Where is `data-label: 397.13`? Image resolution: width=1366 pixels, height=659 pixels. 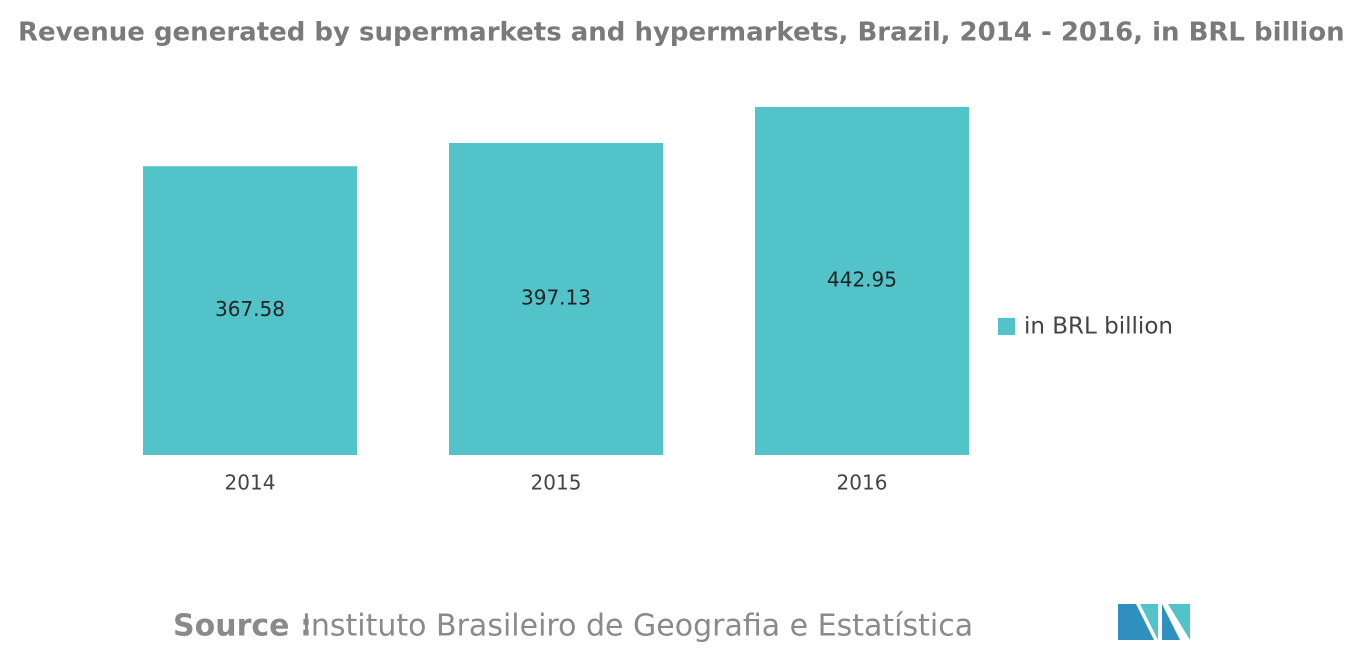
data-label: 397.13 is located at coordinates (556, 297).